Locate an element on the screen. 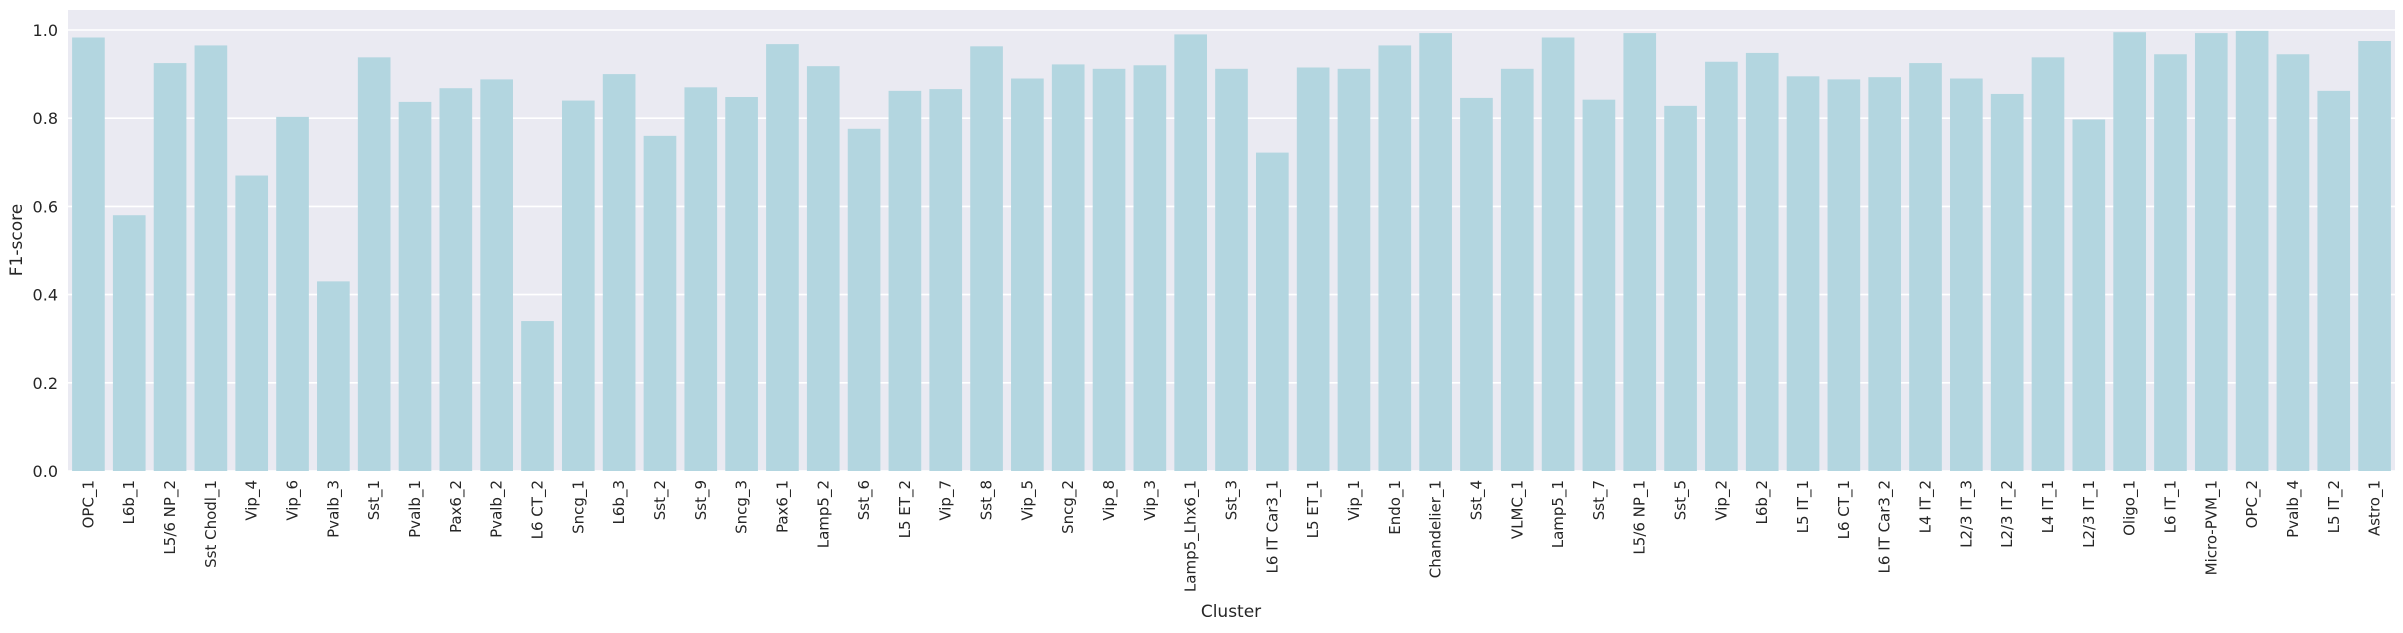 This screenshot has height=633, width=2403. x-tick-label: VLMC_1 is located at coordinates (1517, 509).